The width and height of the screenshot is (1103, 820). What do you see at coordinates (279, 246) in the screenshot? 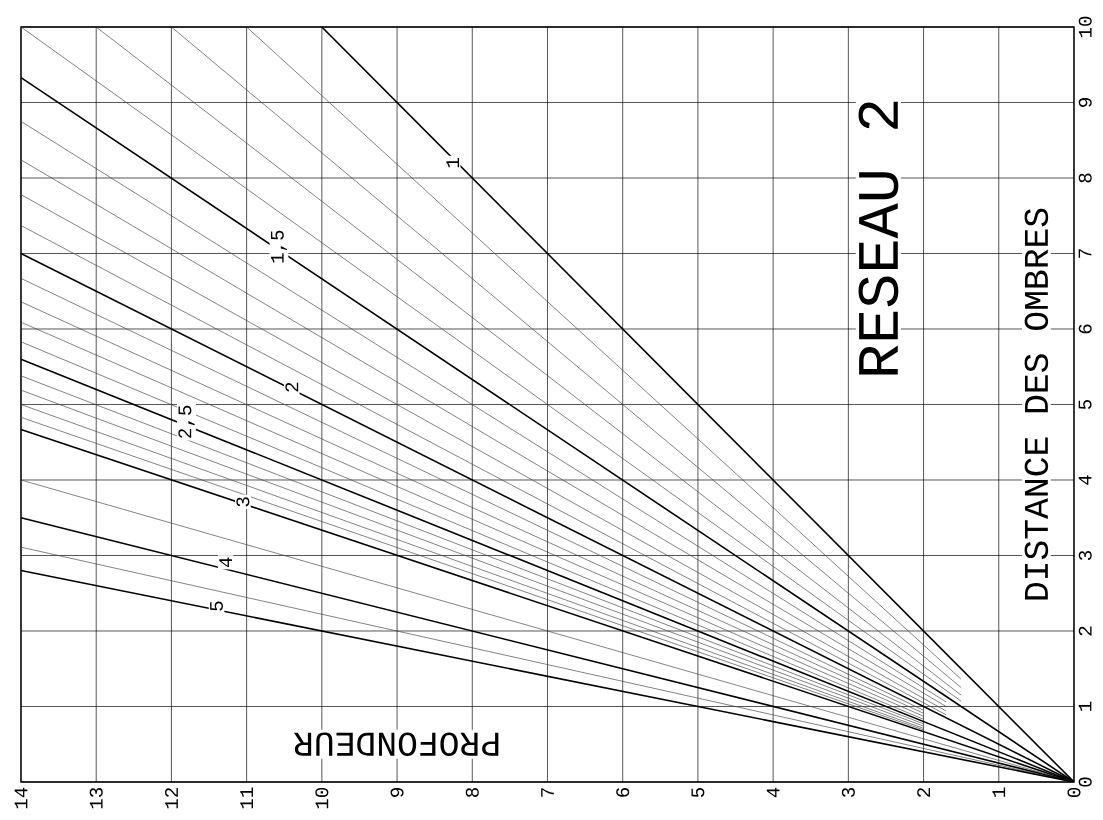
I see `annotation: 1,5` at bounding box center [279, 246].